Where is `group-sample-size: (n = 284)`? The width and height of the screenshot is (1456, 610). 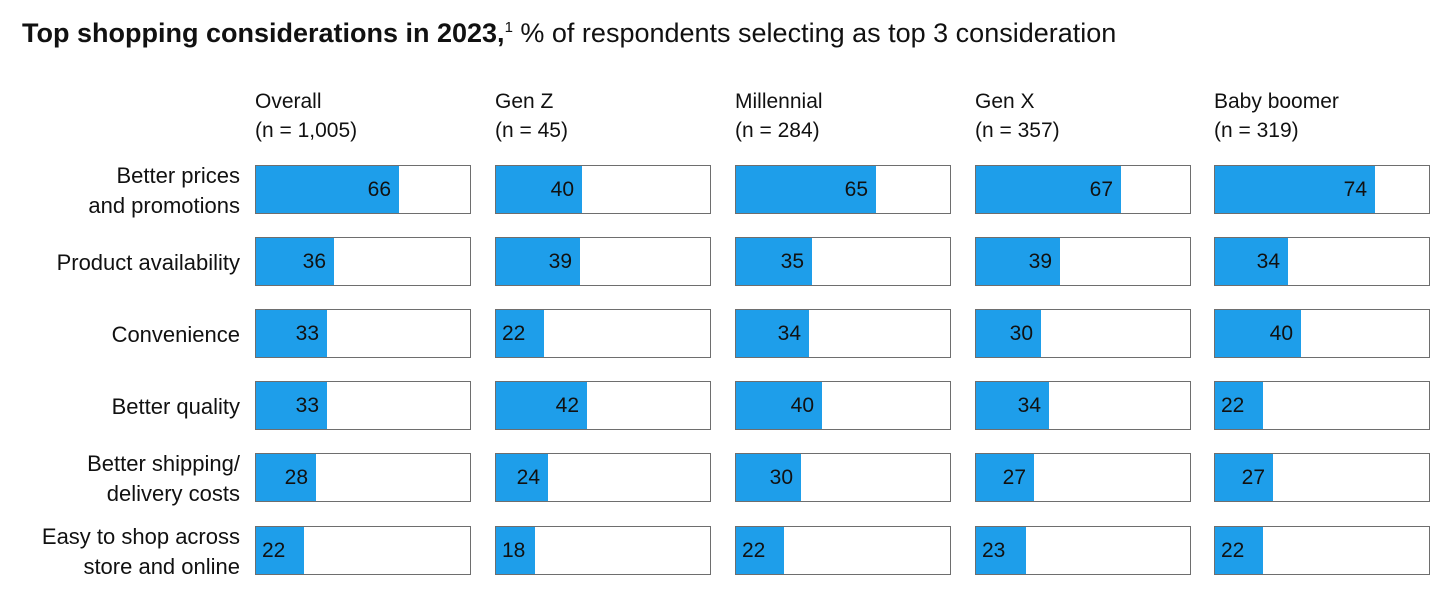
group-sample-size: (n = 284) is located at coordinates (777, 130).